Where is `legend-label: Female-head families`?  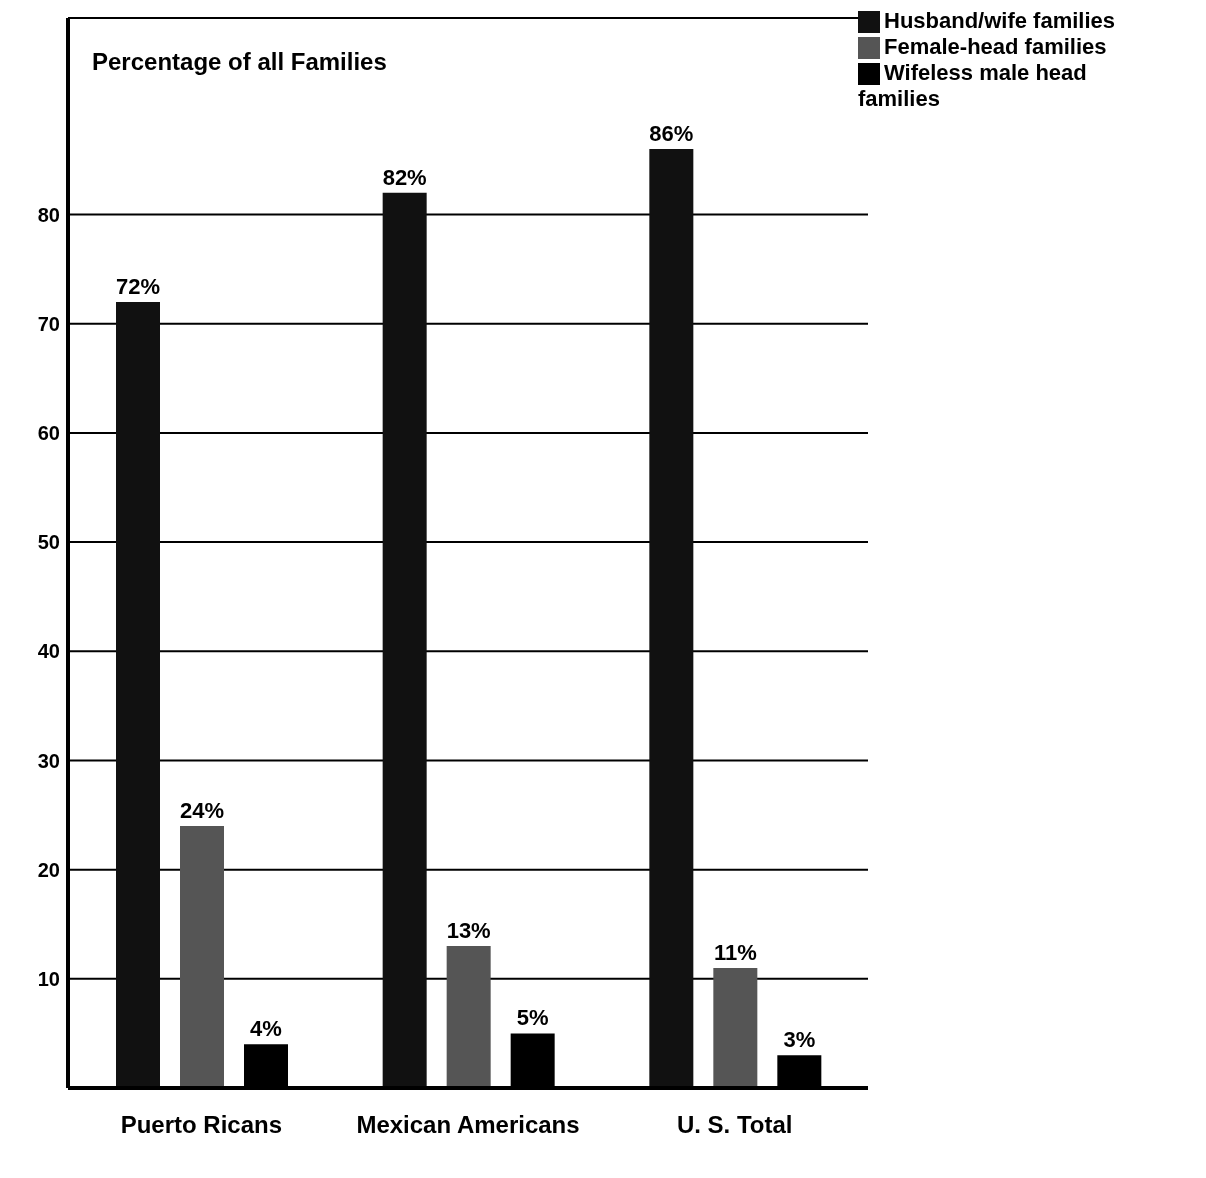
legend-label: Female-head families is located at coordinates (995, 46).